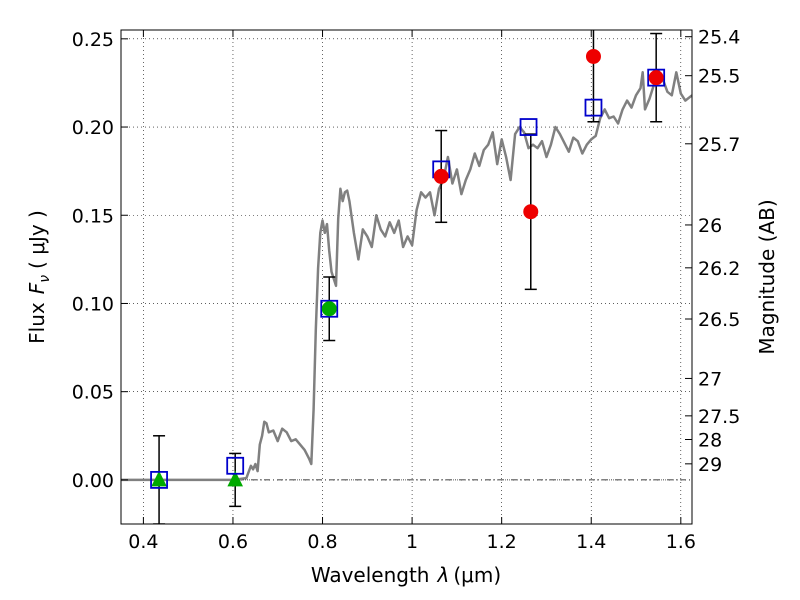  I want to click on y-tick-label: 0.15, so click(93, 216).